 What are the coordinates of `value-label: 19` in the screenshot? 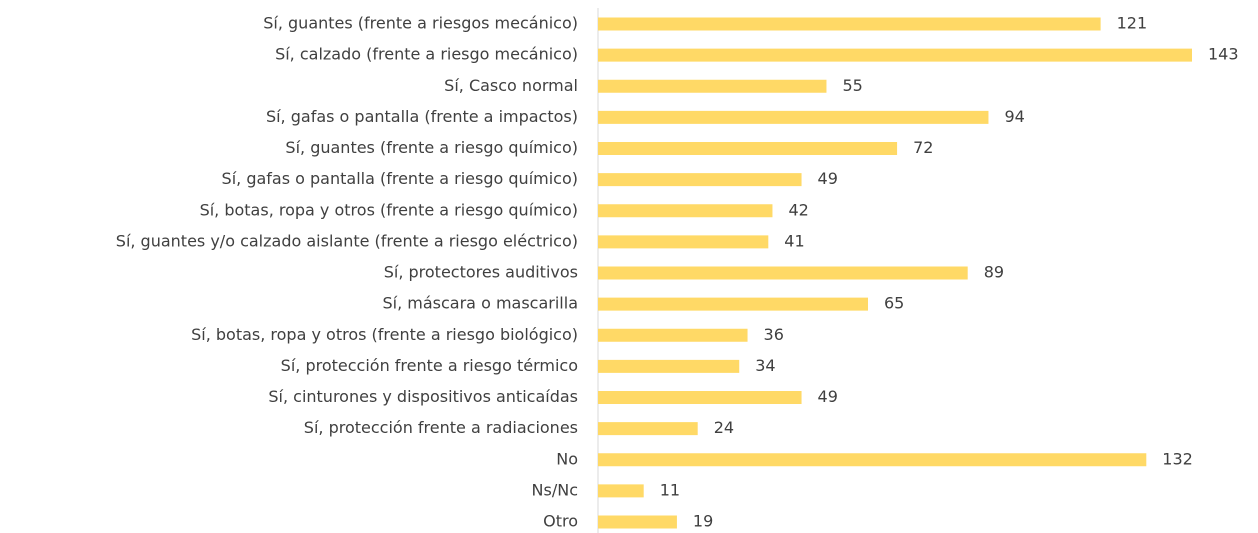 It's located at (703, 521).